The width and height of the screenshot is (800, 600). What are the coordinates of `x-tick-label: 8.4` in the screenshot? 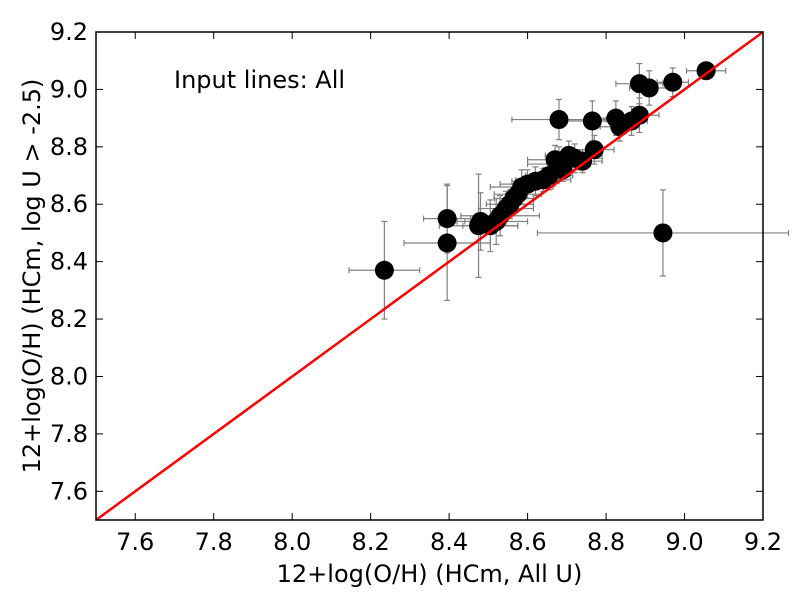 It's located at (449, 542).